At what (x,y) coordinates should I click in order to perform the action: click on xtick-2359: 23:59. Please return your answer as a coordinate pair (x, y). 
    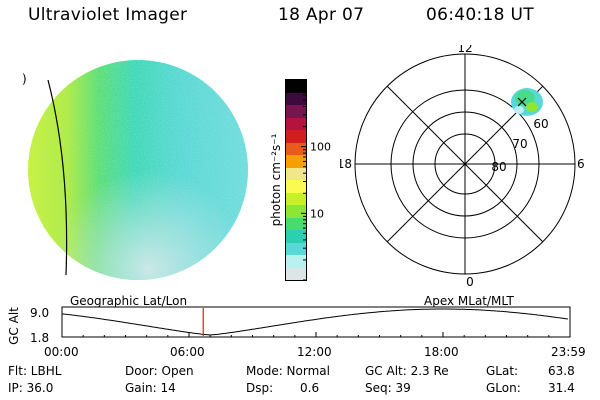
    Looking at the image, I should click on (568, 352).